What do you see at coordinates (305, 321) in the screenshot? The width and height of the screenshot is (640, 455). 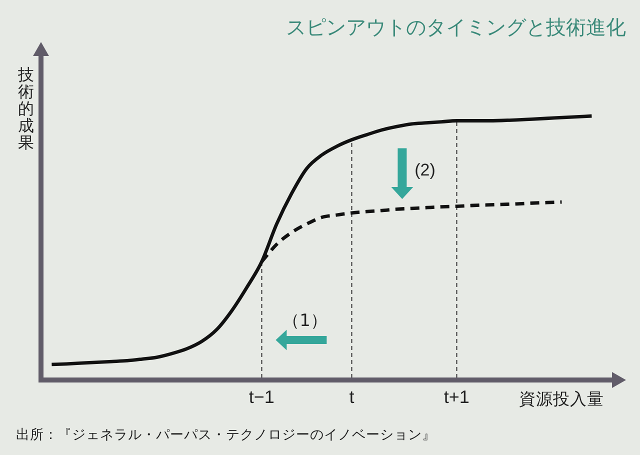 I see `annotation: （1）` at bounding box center [305, 321].